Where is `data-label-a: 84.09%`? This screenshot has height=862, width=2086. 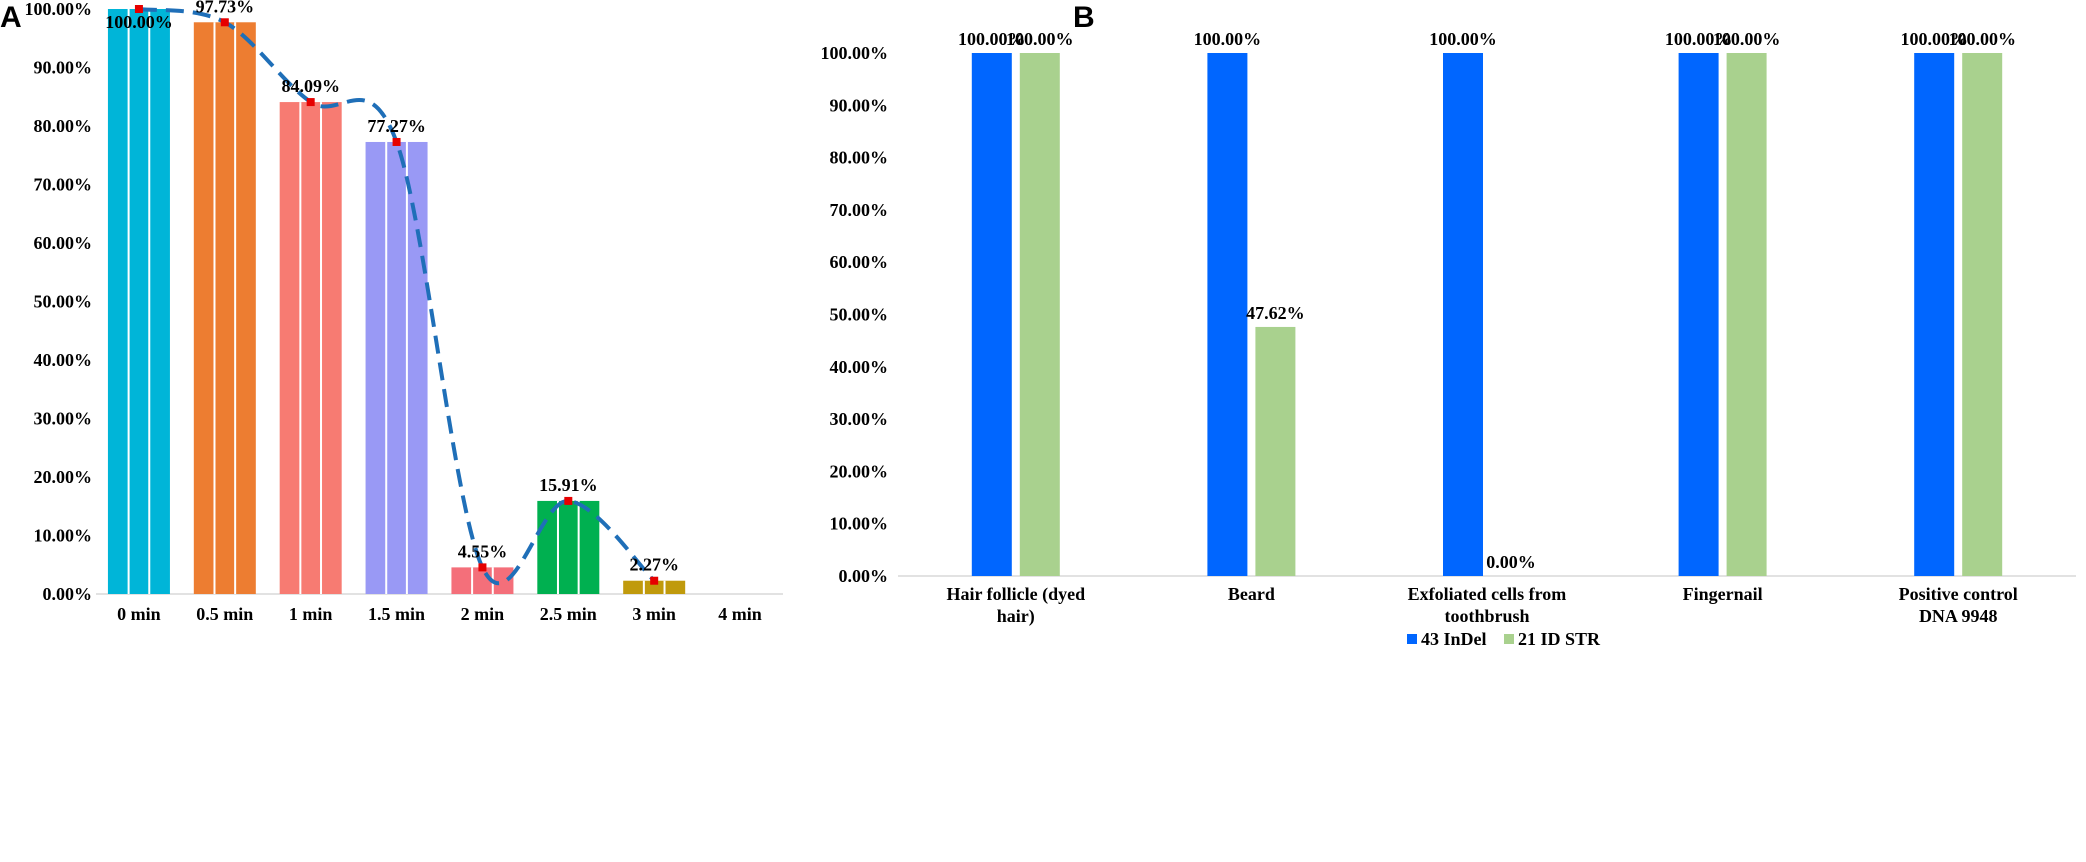 data-label-a: 84.09% is located at coordinates (310, 86).